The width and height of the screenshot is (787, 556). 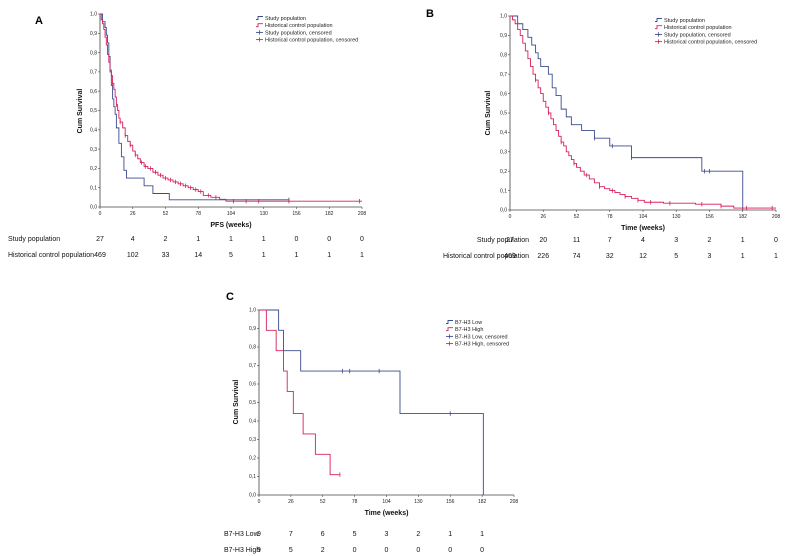 What do you see at coordinates (710, 43) in the screenshot?
I see `legend-label: Historical control population, censored` at bounding box center [710, 43].